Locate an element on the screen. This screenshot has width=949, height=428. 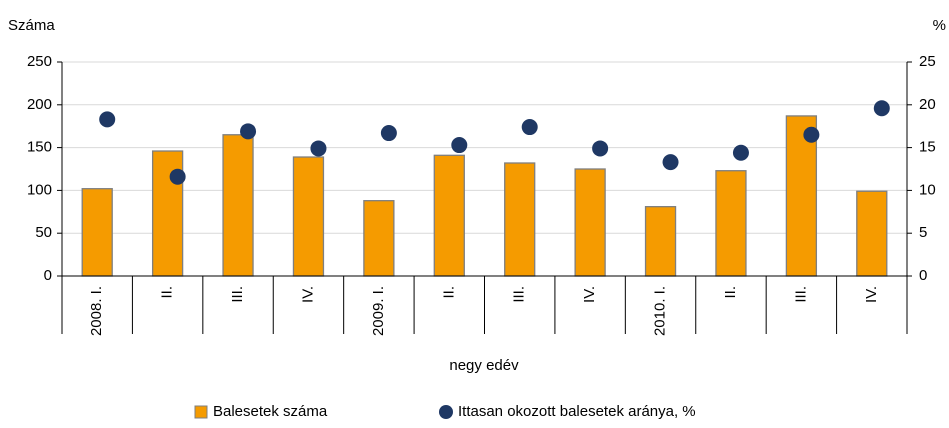
x-tick-label: 2009. I. is located at coordinates (378, 311).